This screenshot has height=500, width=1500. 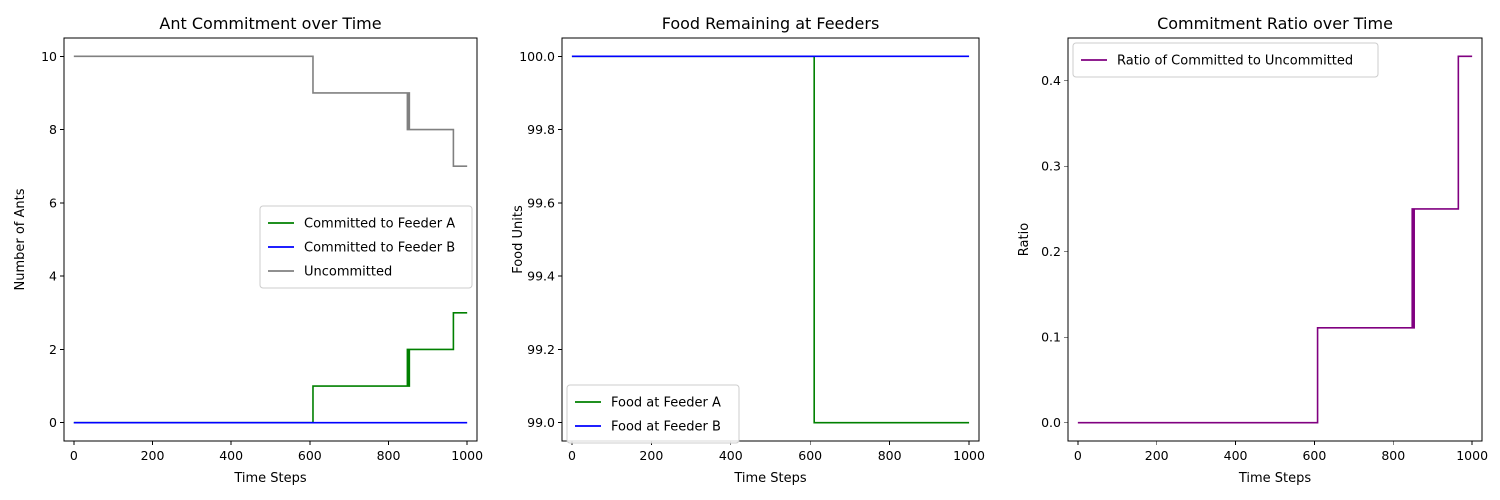 I want to click on y-tick-label: 100.0, so click(x=537, y=56).